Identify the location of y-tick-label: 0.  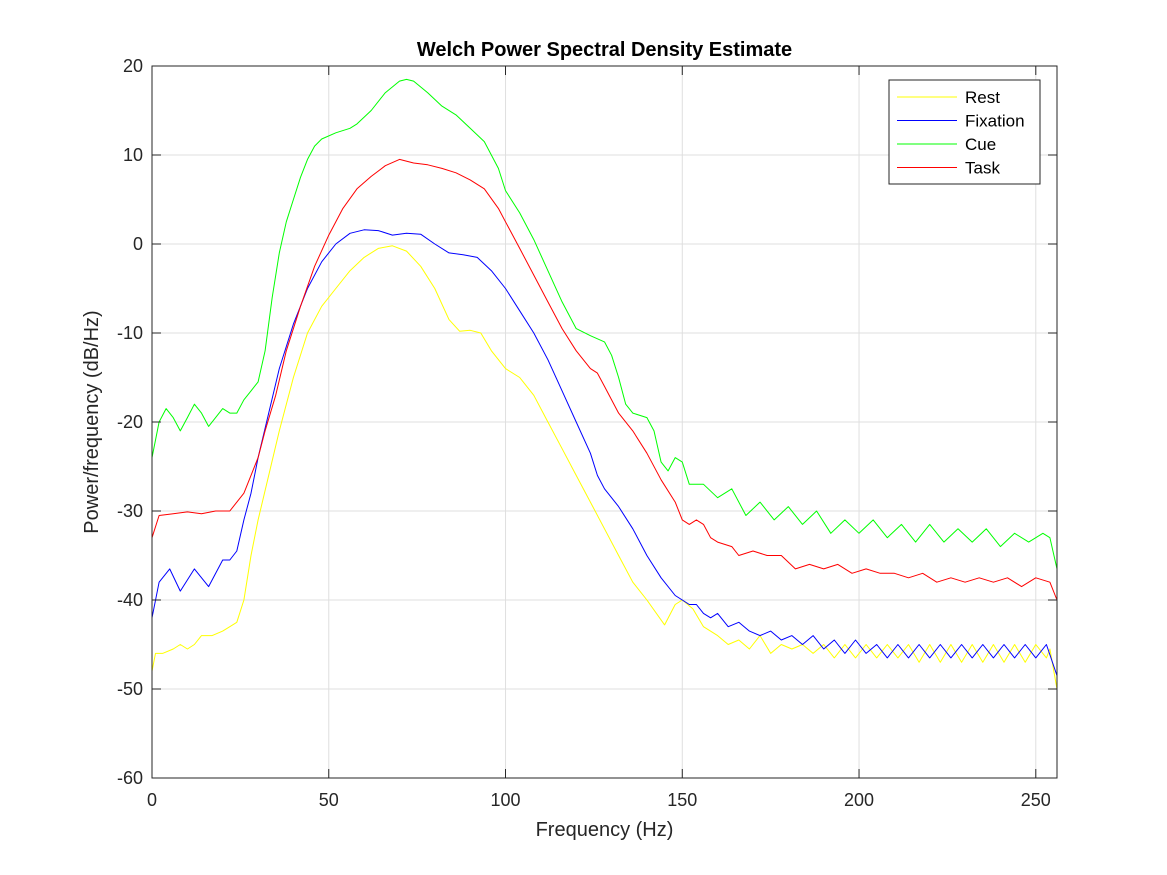
(138, 244).